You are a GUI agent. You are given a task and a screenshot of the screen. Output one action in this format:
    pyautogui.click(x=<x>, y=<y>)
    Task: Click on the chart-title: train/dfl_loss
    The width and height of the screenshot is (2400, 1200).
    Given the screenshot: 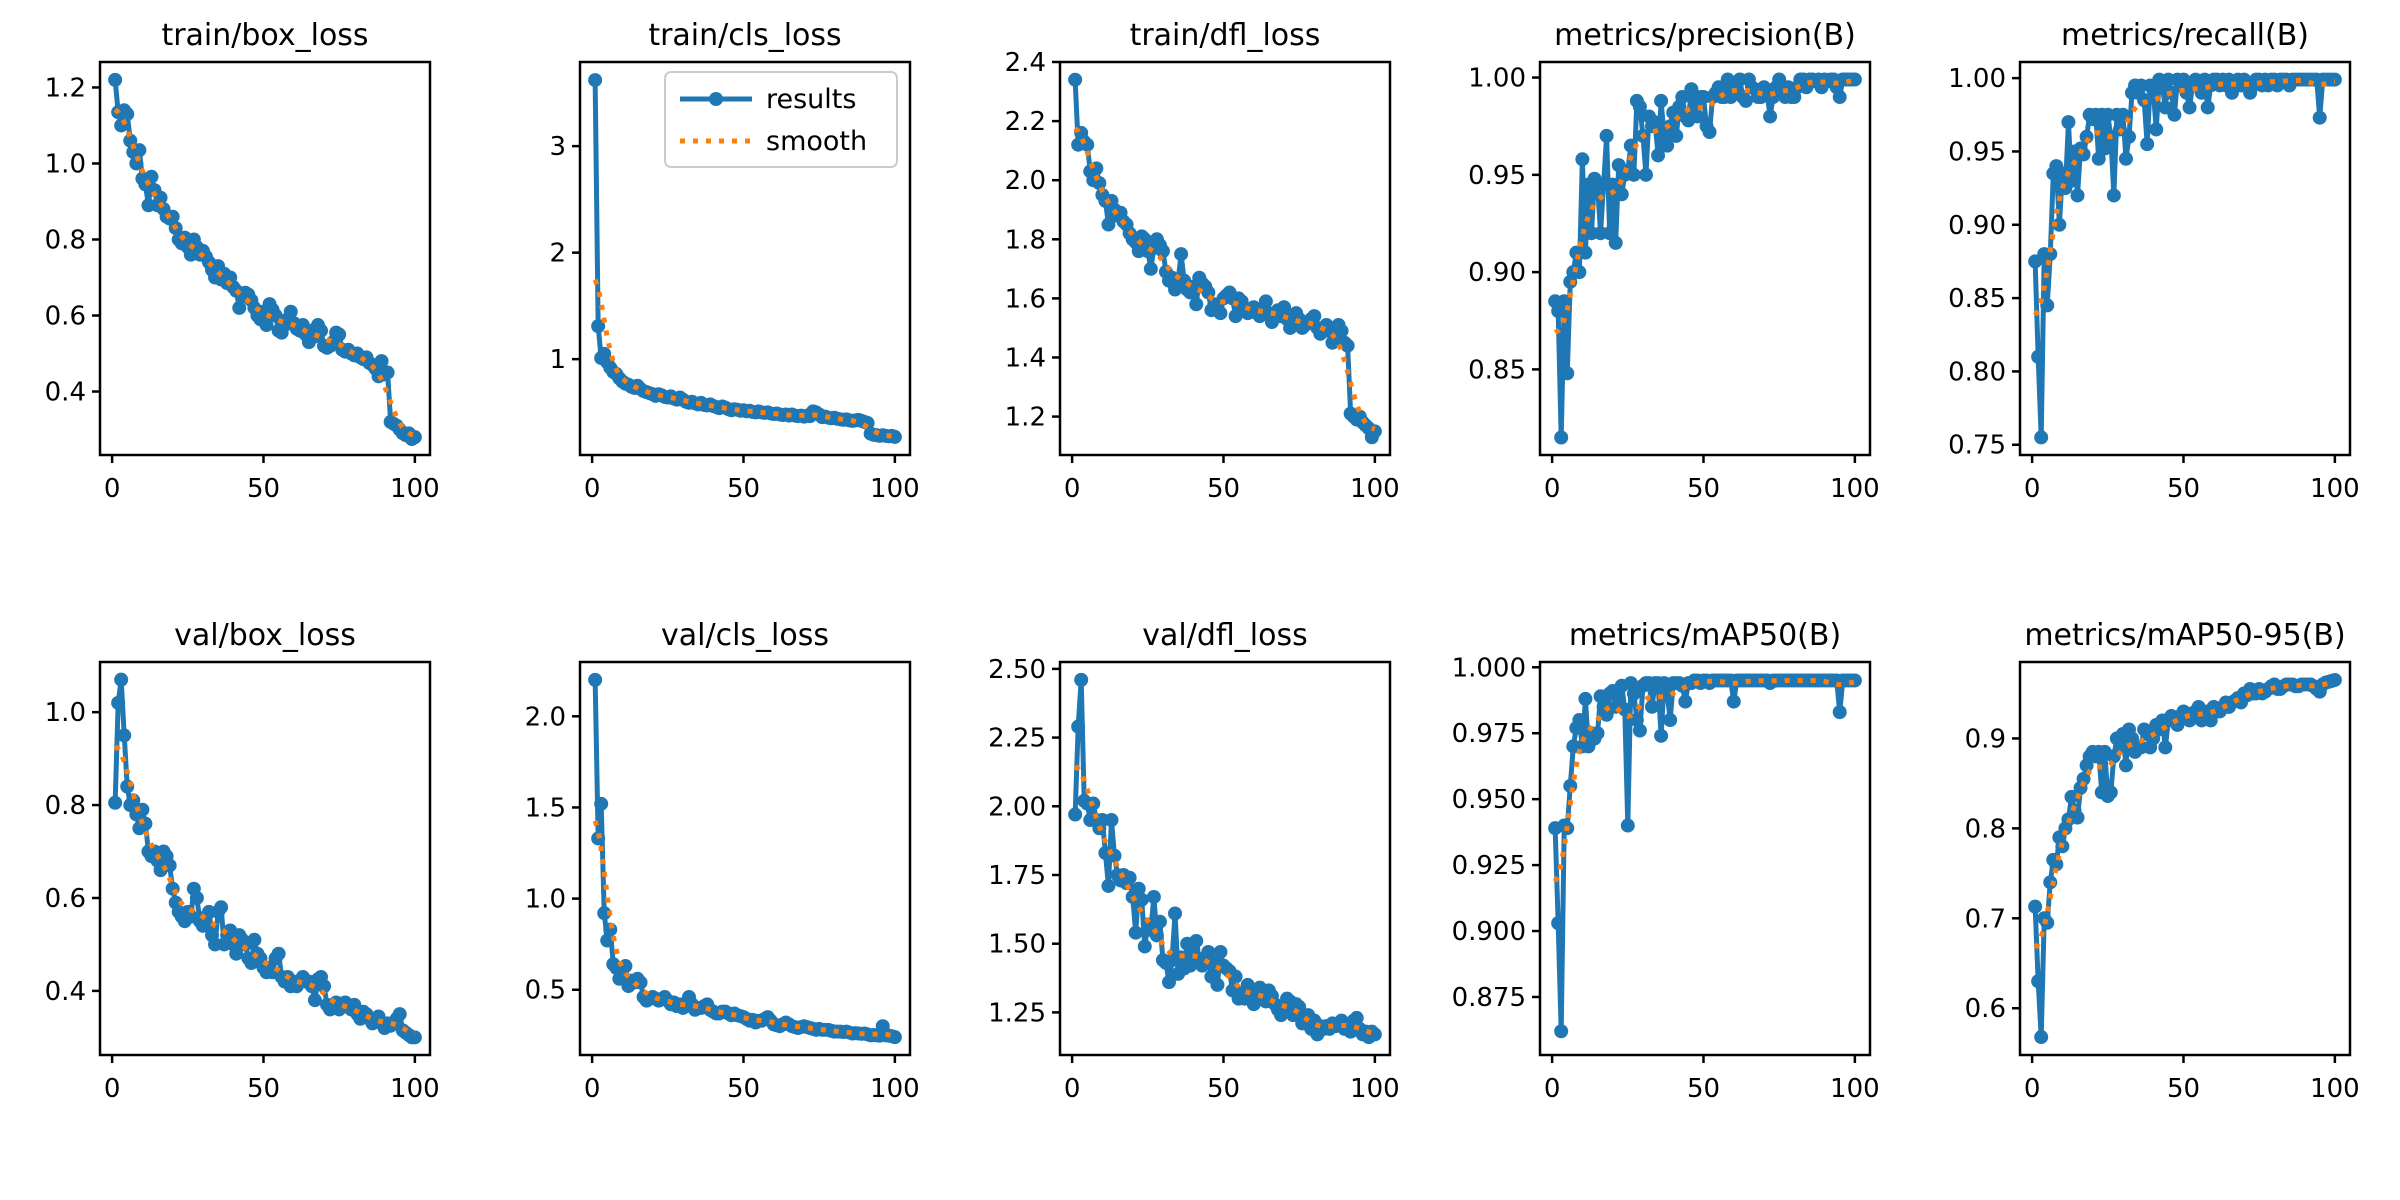 What is the action you would take?
    pyautogui.click(x=1225, y=35)
    